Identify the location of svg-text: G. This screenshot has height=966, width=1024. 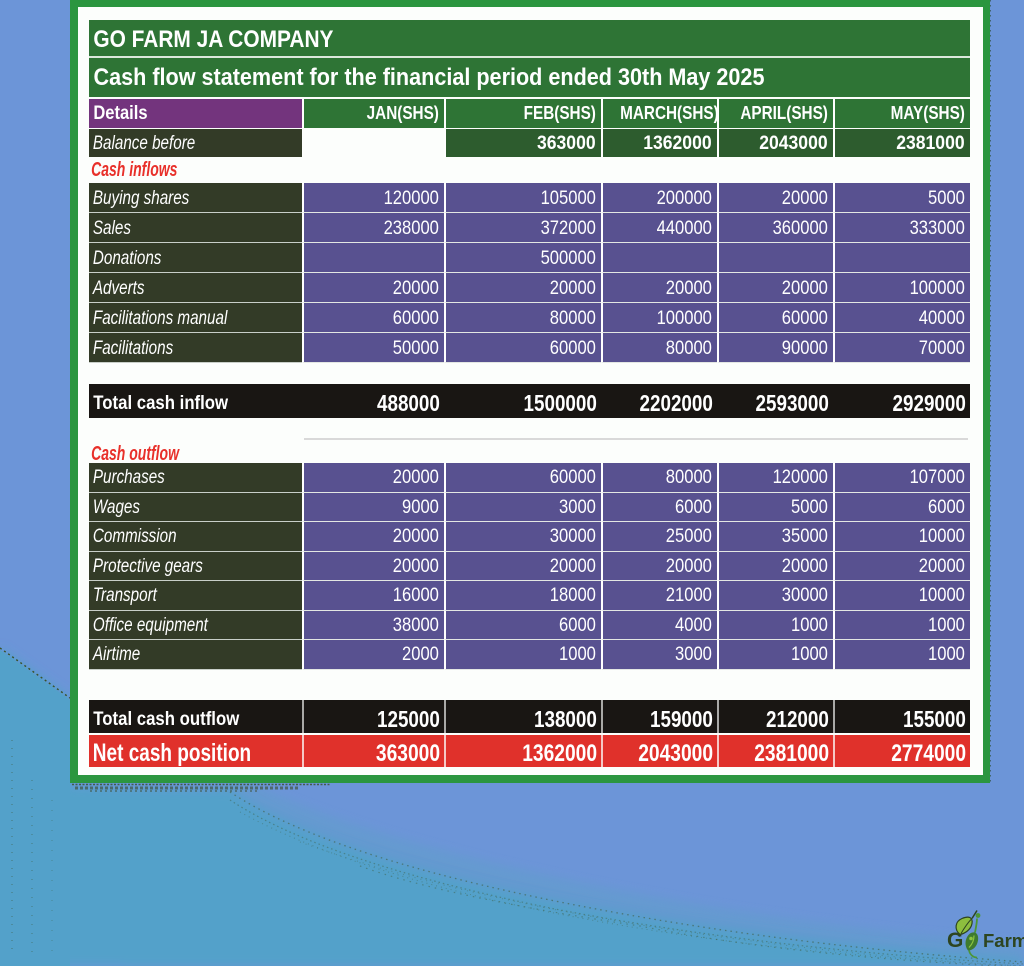
(955, 940).